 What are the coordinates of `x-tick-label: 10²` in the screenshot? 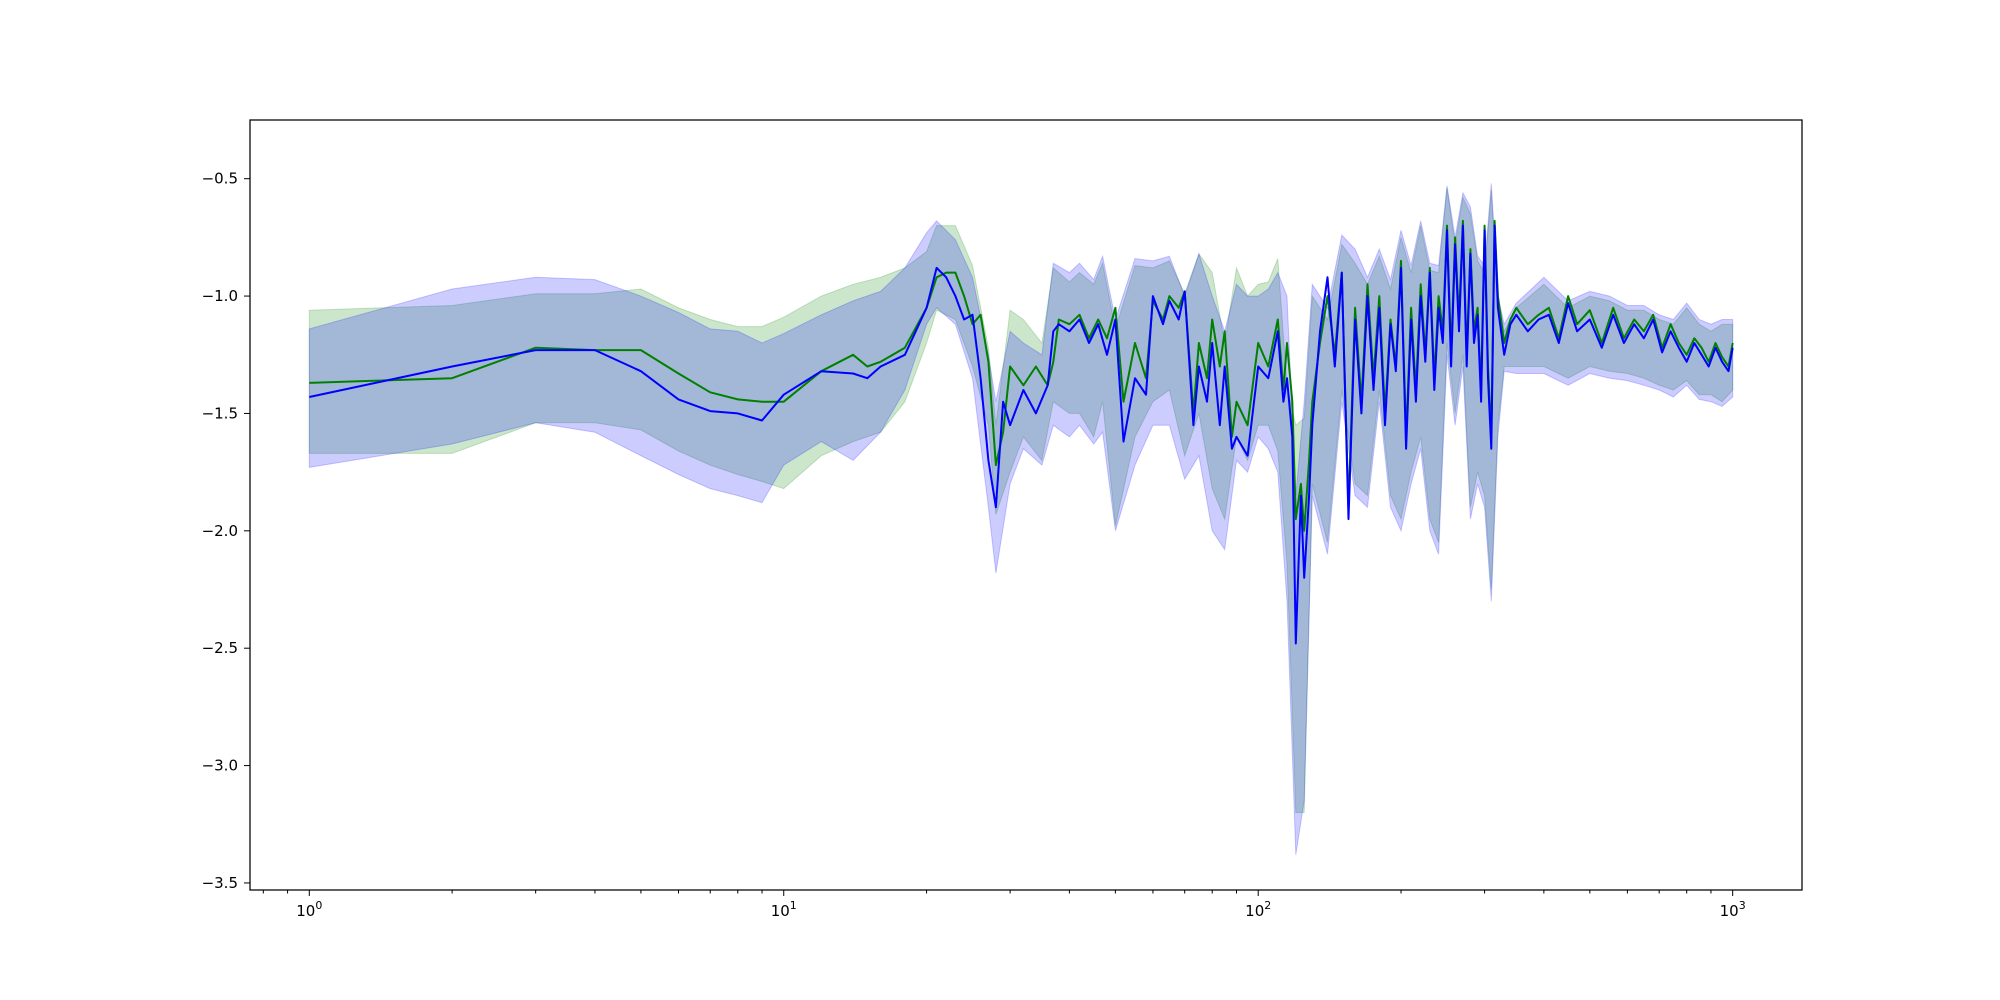 It's located at (1258, 909).